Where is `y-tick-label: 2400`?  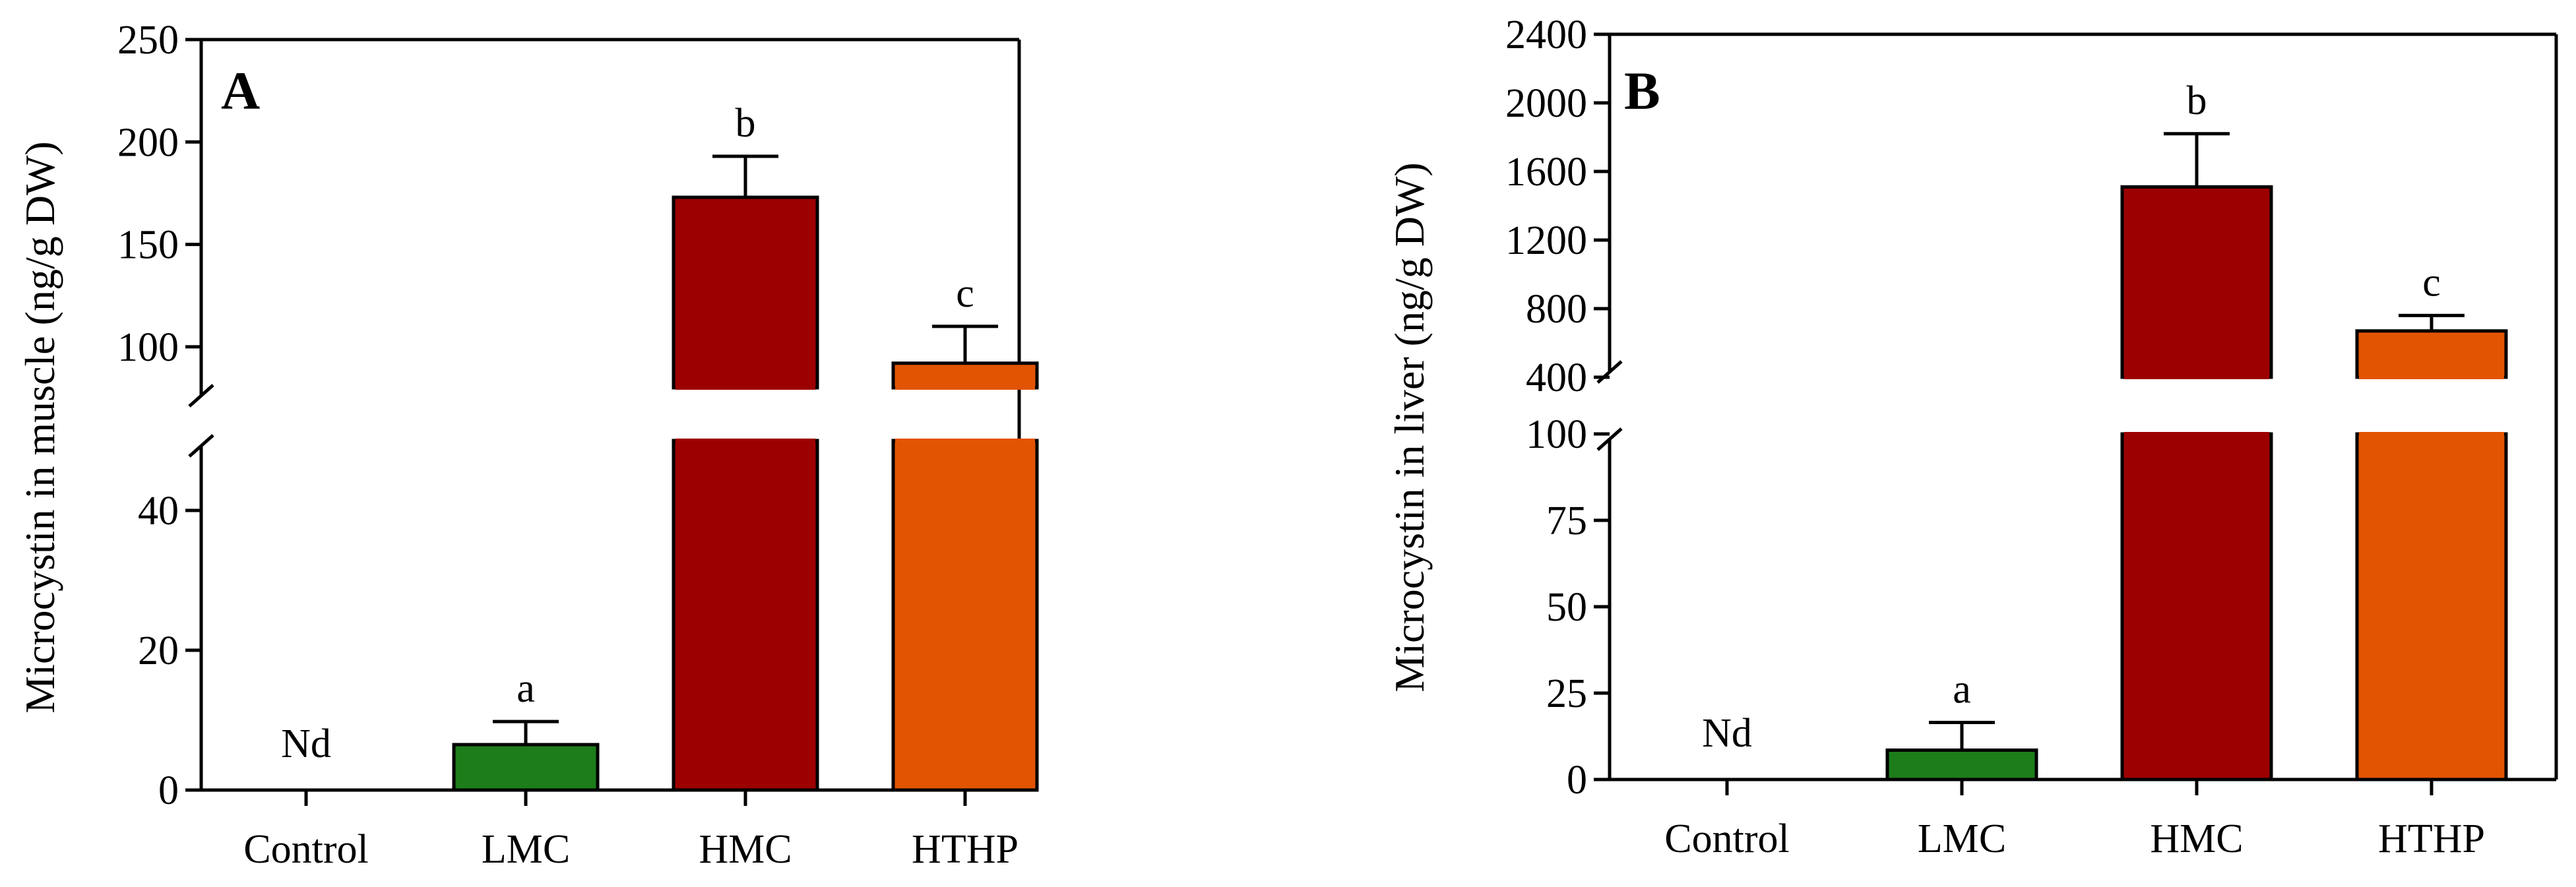
y-tick-label: 2400 is located at coordinates (1546, 35).